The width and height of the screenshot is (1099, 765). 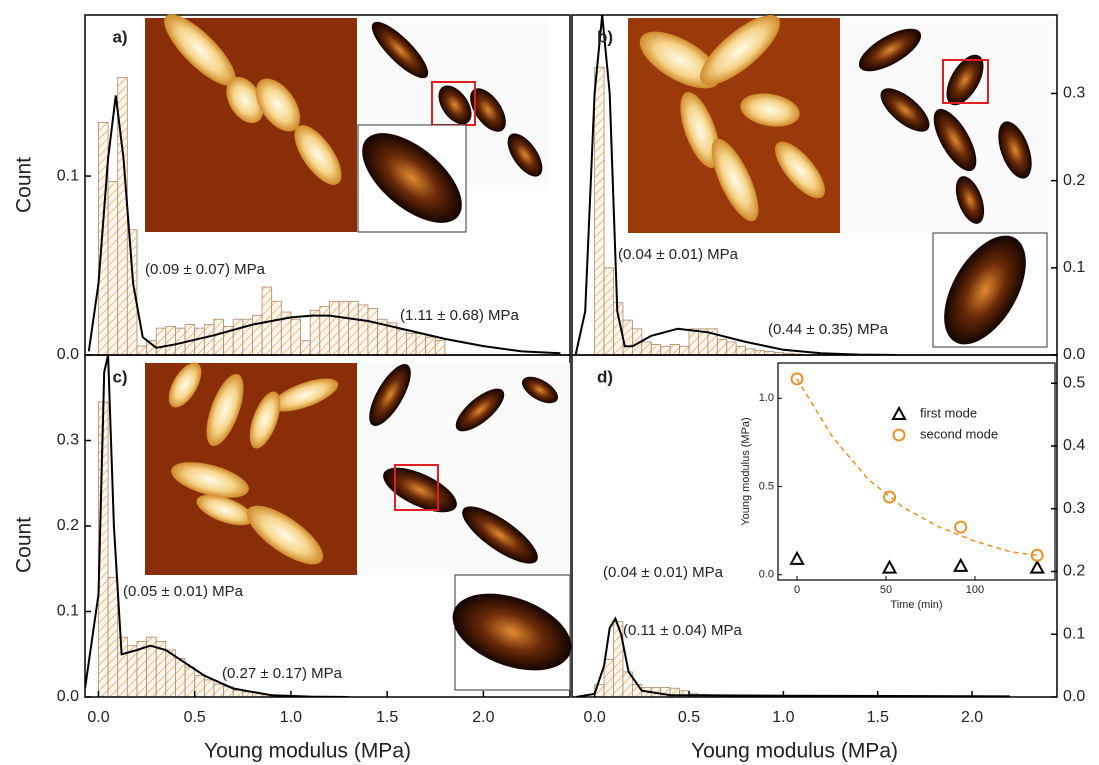 What do you see at coordinates (460, 315) in the screenshot?
I see `fit-annotation: (1.11 ± 0.68) MPa` at bounding box center [460, 315].